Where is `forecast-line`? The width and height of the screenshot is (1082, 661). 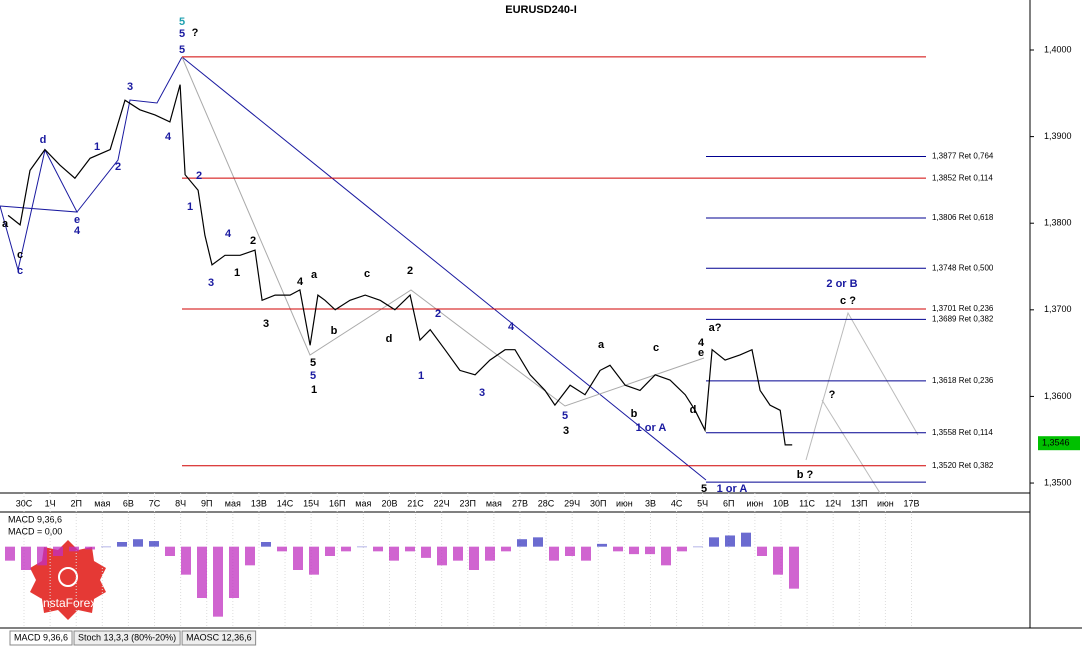 forecast-line is located at coordinates (862, 386).